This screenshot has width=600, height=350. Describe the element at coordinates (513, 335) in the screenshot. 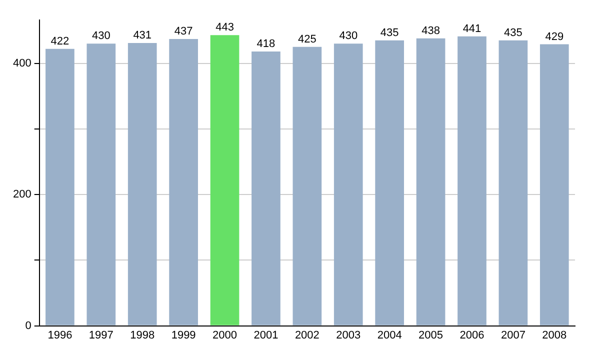

I see `x-tick-label: 2007` at that location.